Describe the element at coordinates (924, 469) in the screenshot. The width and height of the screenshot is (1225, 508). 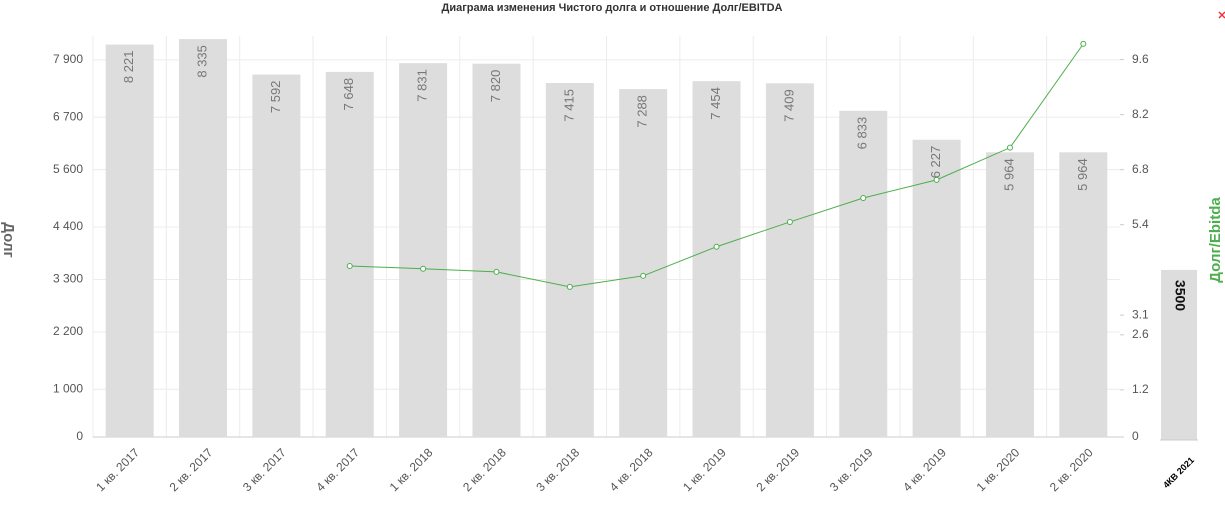
I see `x-tick-label: 4 кв. 2019` at that location.